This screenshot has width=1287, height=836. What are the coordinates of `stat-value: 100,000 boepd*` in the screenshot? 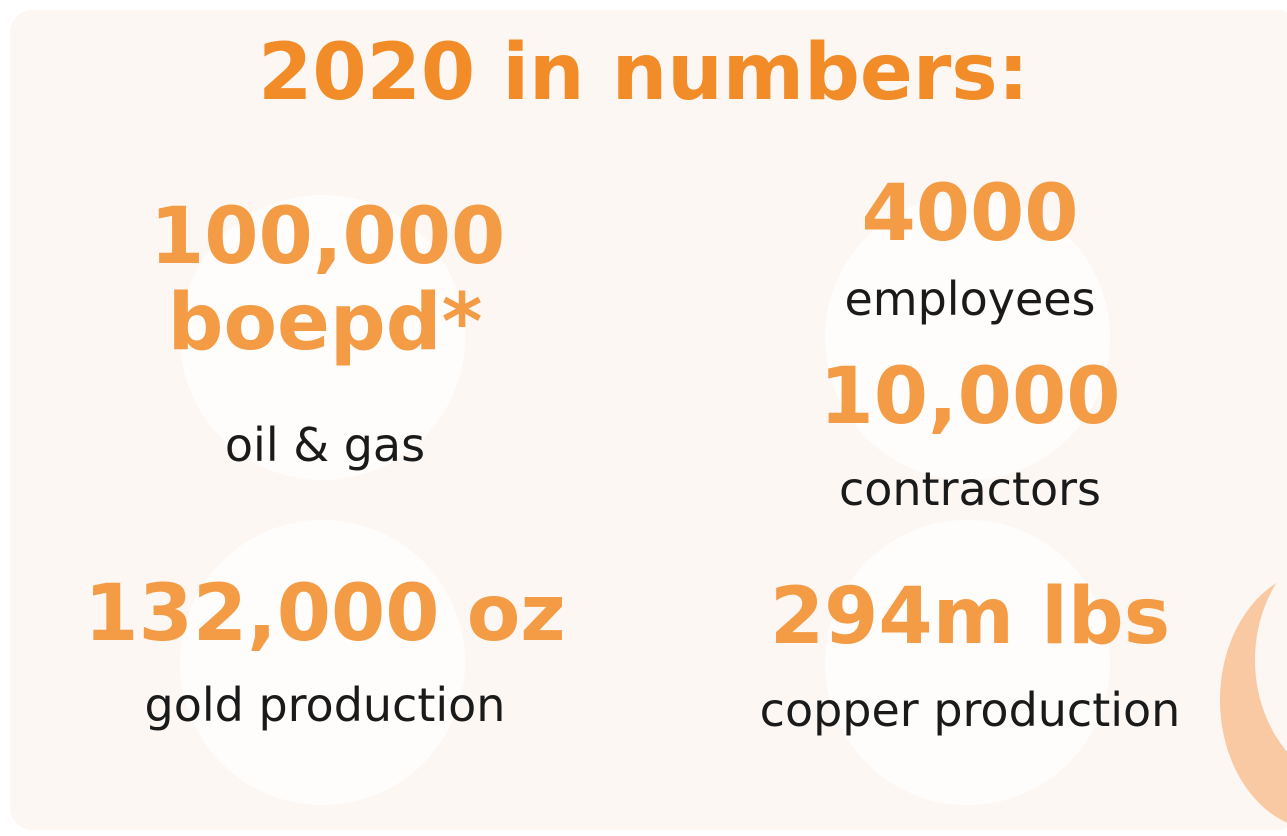 It's located at (328, 280).